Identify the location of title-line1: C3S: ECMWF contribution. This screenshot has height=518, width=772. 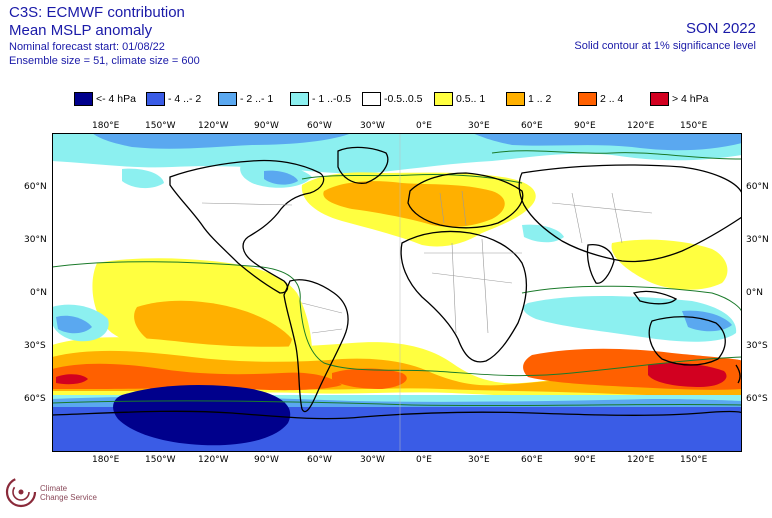
(97, 12).